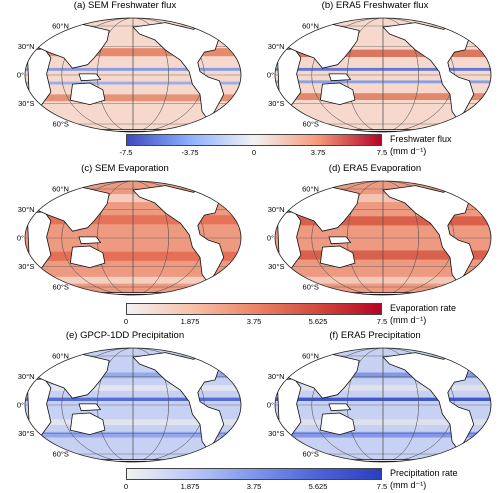  What do you see at coordinates (375, 335) in the screenshot?
I see `panel-title: (f) ERA5 Precipitation` at bounding box center [375, 335].